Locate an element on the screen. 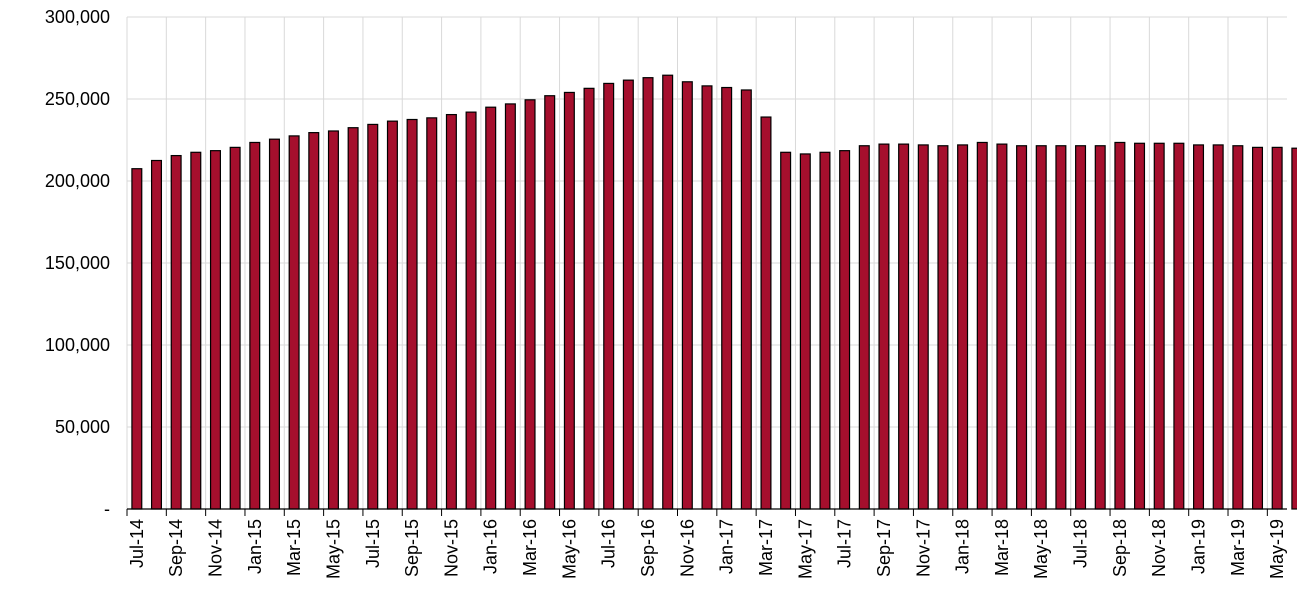 The height and width of the screenshot is (597, 1297). x-tick-label: Mar-18 is located at coordinates (1002, 547).